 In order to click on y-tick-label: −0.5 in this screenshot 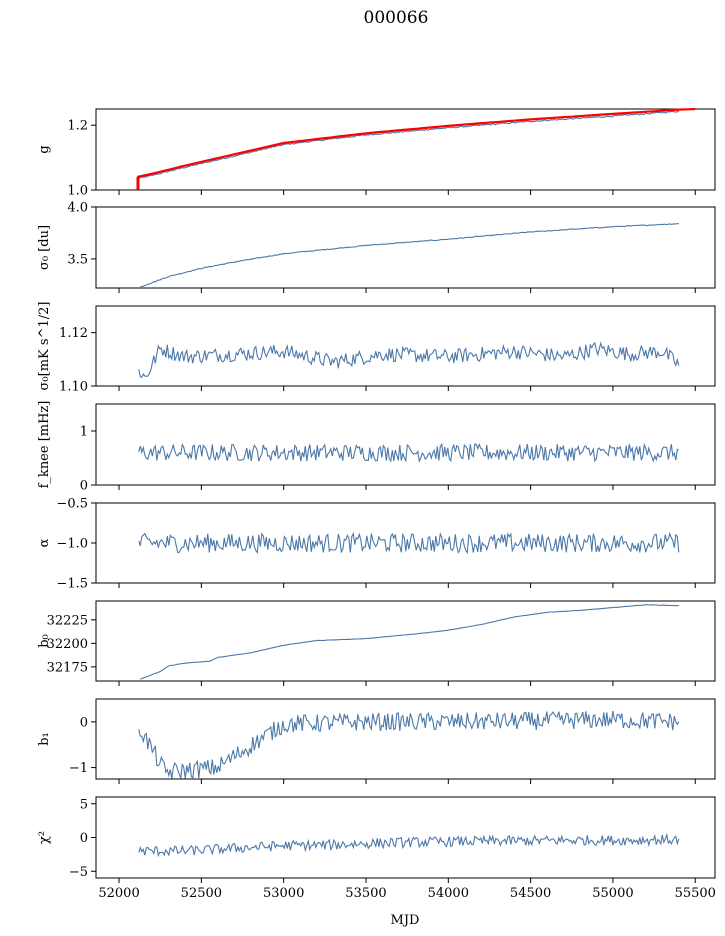, I will do `click(72, 504)`.